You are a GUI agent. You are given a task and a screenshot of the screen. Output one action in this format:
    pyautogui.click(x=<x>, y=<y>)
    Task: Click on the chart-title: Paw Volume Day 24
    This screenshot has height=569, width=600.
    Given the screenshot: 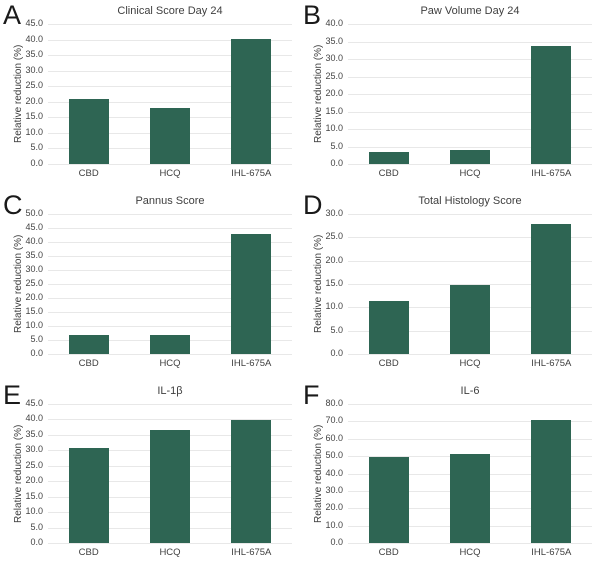 What is the action you would take?
    pyautogui.click(x=470, y=11)
    